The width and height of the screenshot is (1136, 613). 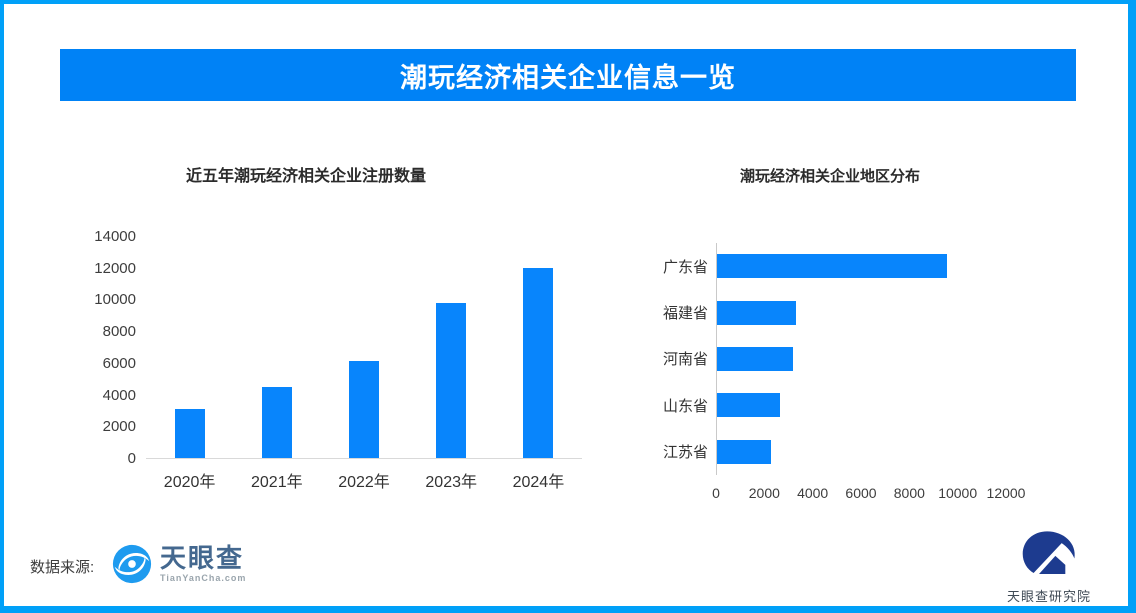 What do you see at coordinates (1048, 596) in the screenshot?
I see `institute-name: 天眼查研究院` at bounding box center [1048, 596].